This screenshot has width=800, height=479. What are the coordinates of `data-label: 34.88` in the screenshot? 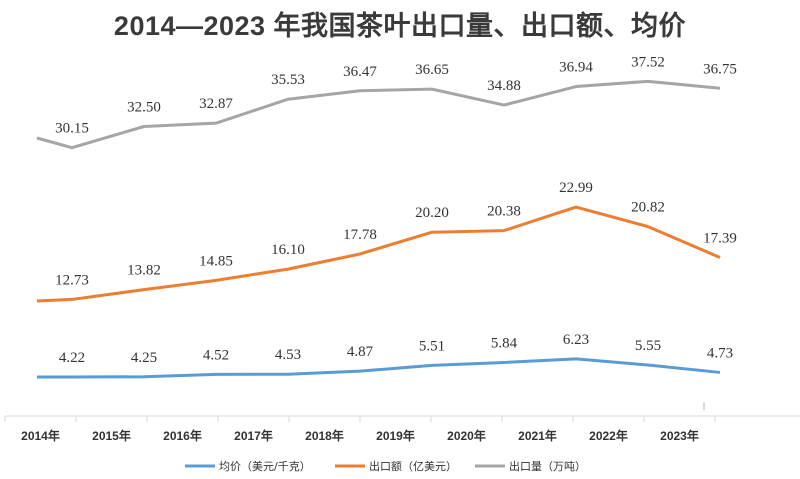 It's located at (504, 86).